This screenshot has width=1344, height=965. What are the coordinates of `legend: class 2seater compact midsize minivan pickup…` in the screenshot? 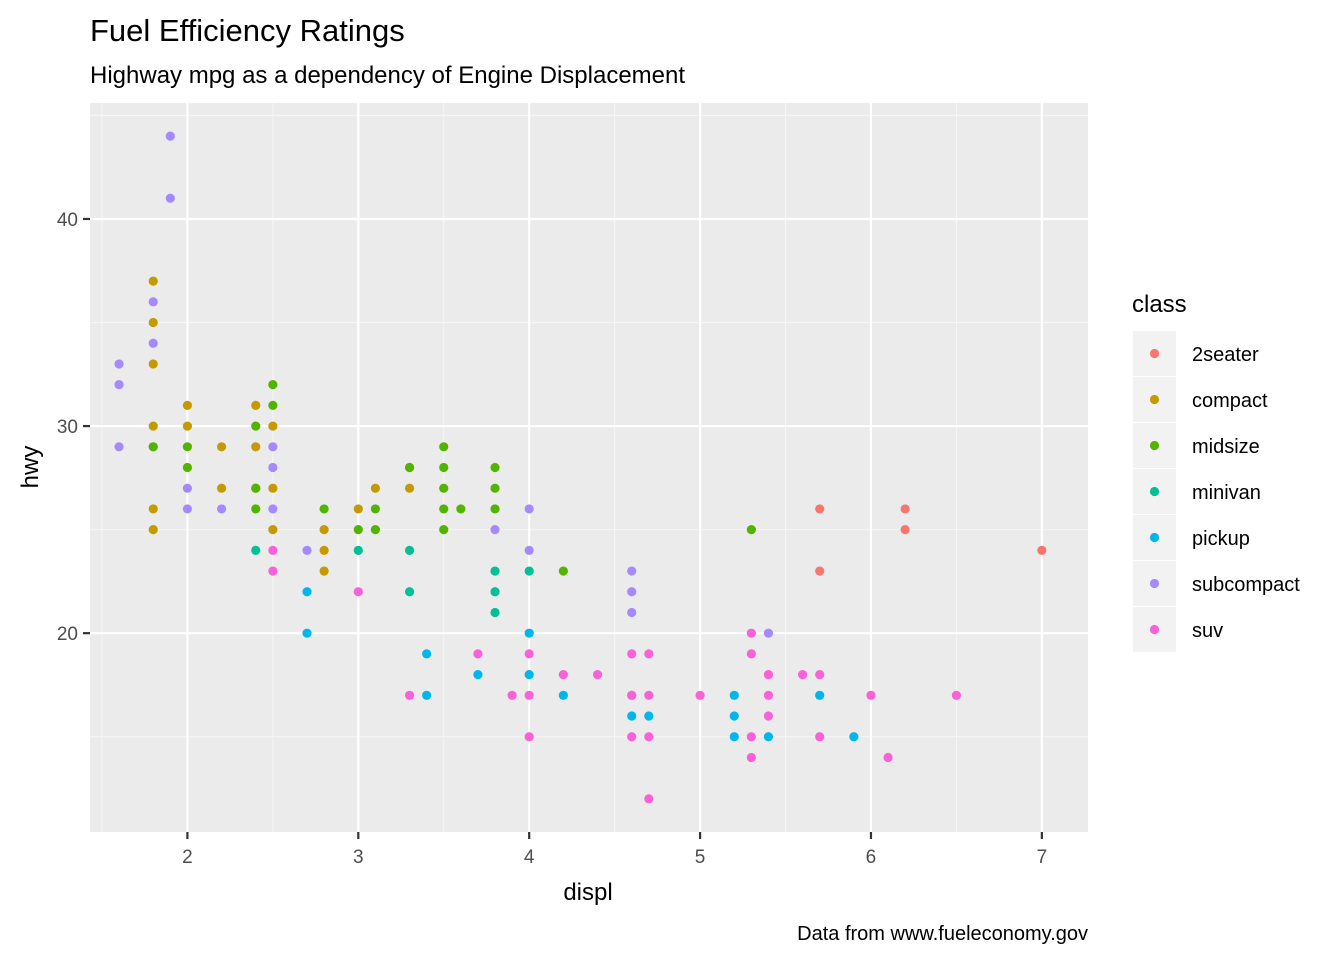 It's located at (1216, 471).